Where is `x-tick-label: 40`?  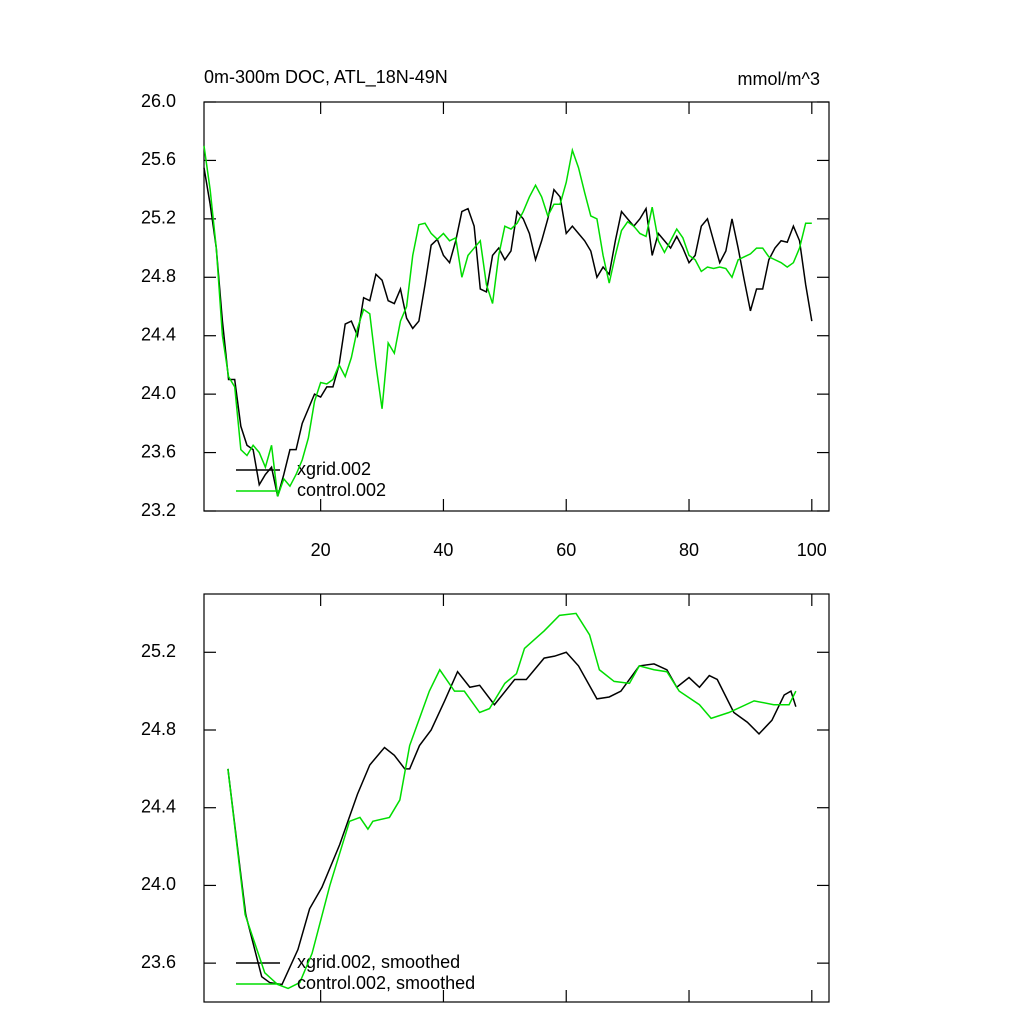
x-tick-label: 40 is located at coordinates (443, 550).